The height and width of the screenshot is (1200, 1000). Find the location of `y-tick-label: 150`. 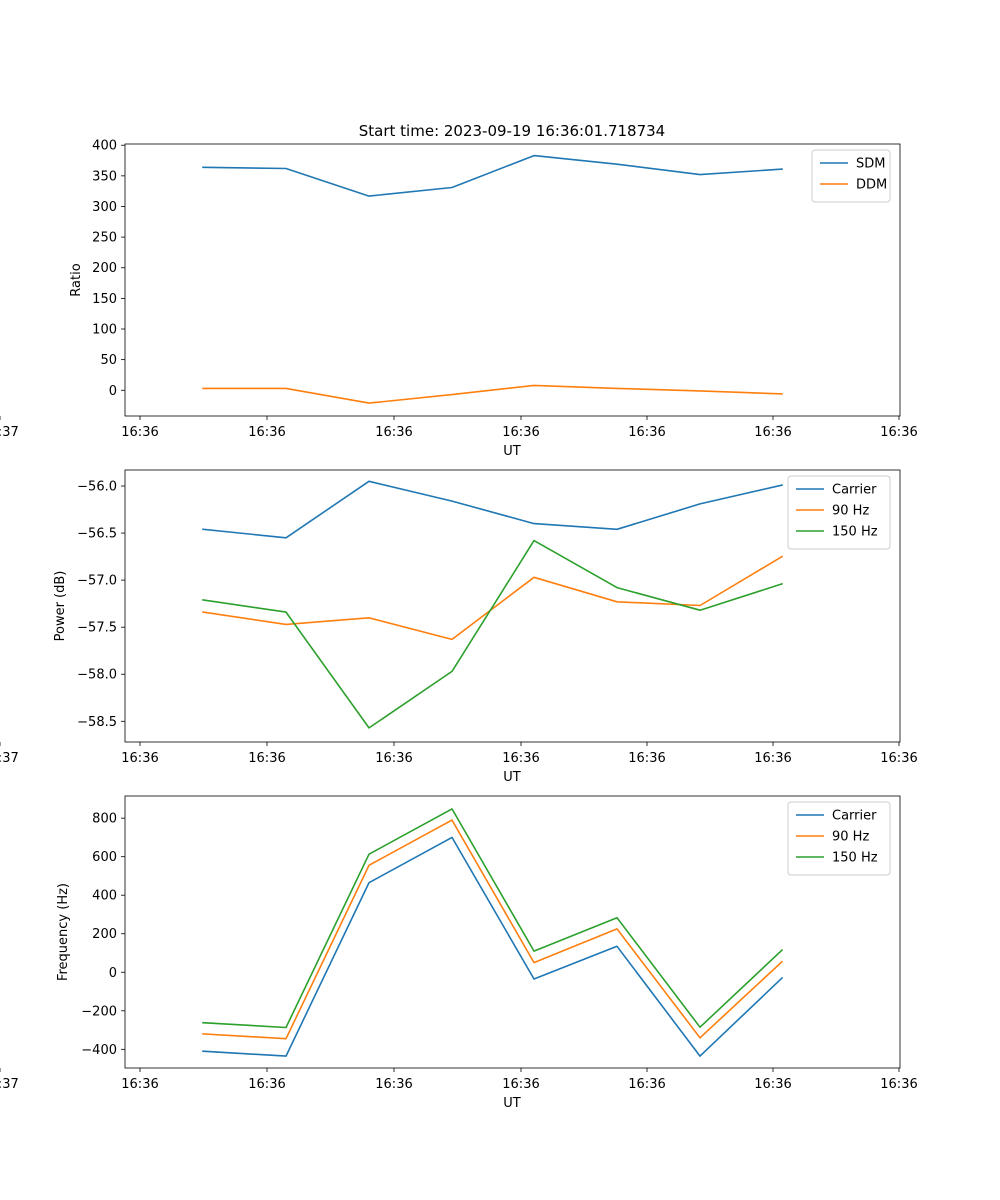

y-tick-label: 150 is located at coordinates (104, 299).